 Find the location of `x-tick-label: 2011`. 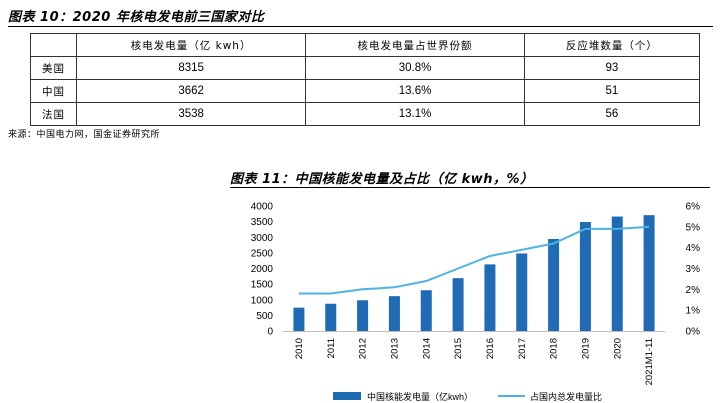

x-tick-label: 2011 is located at coordinates (331, 348).